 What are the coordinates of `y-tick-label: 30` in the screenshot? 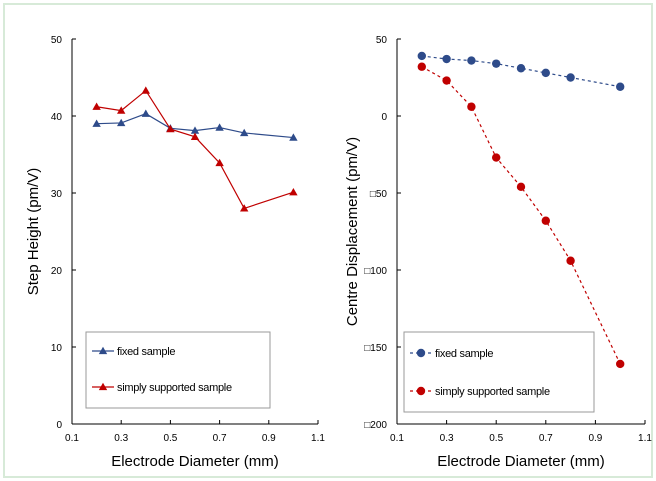 It's located at (57, 194).